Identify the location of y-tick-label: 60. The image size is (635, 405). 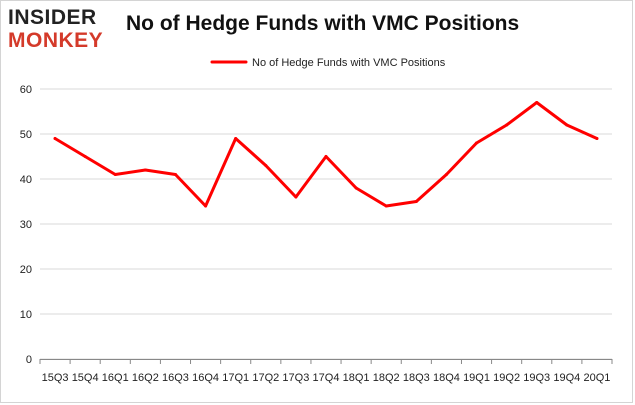
(26, 90).